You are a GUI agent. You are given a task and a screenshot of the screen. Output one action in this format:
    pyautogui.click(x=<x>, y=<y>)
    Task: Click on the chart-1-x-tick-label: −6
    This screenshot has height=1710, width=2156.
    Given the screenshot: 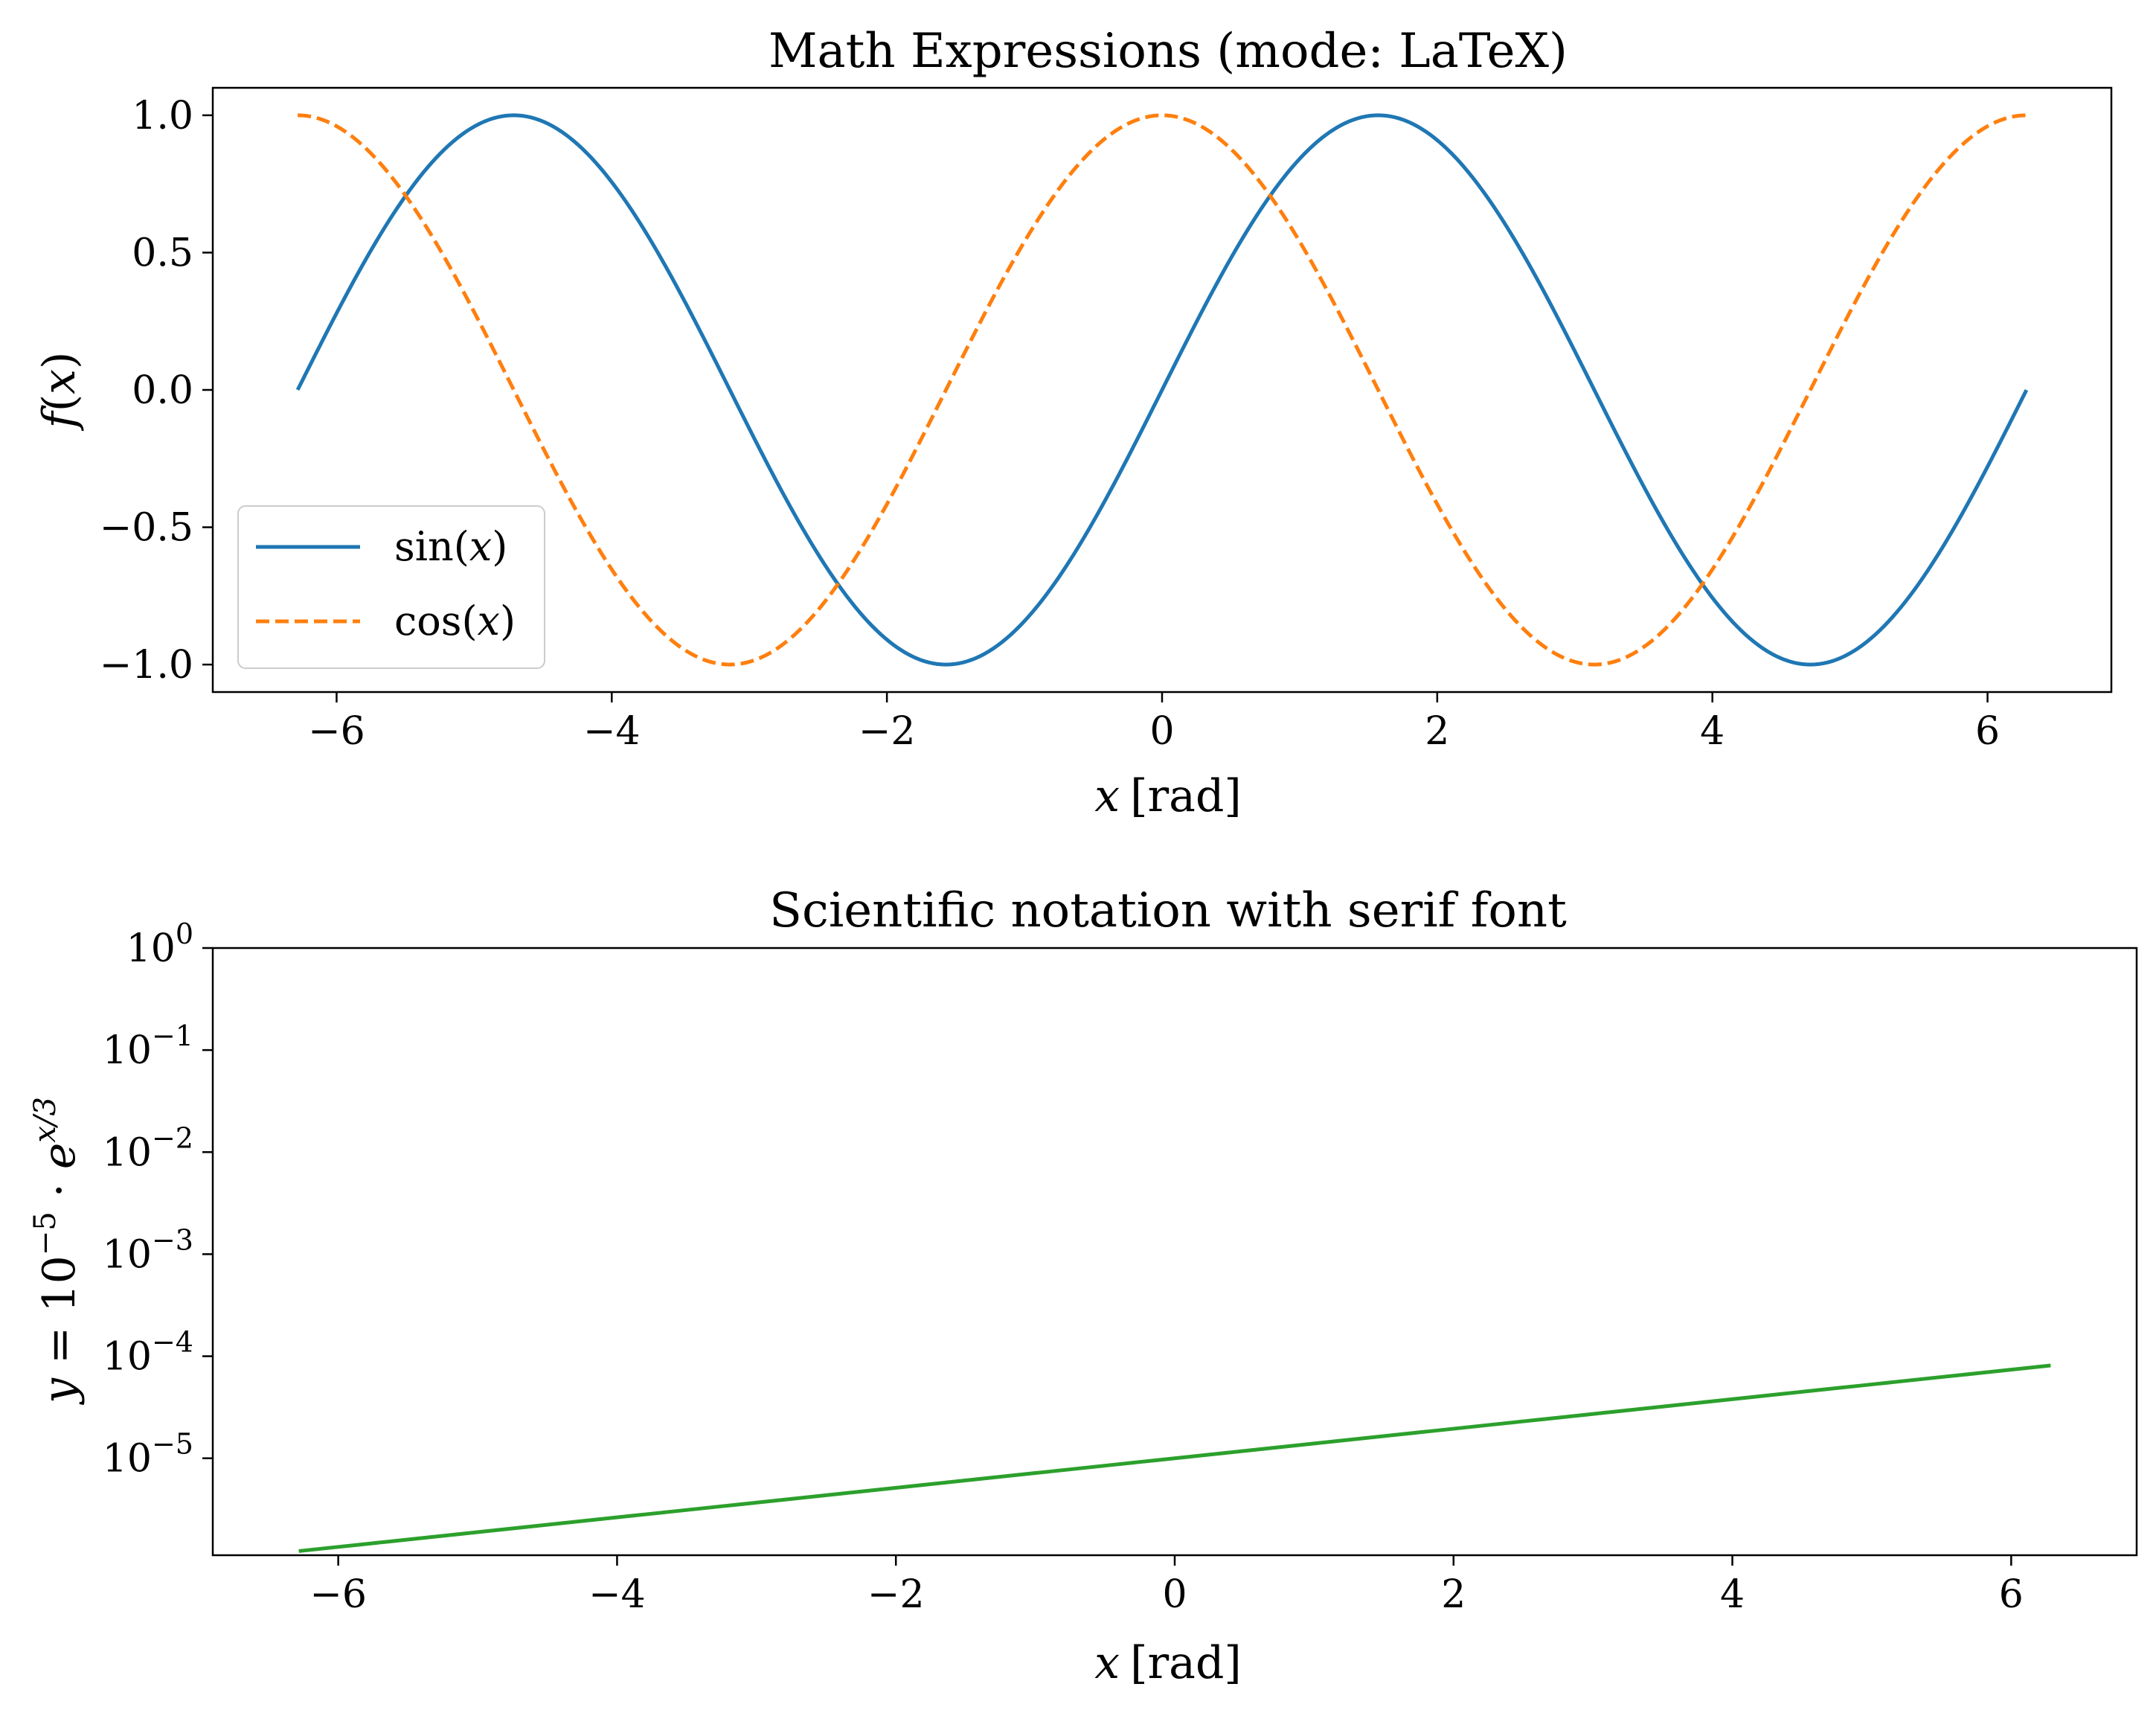 What is the action you would take?
    pyautogui.click(x=336, y=731)
    